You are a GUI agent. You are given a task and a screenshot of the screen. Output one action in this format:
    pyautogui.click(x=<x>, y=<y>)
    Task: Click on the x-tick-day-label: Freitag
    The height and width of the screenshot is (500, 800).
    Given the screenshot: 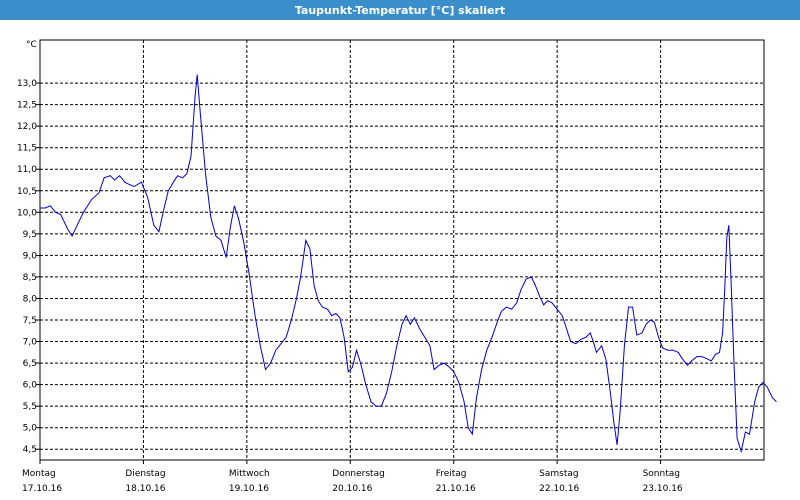 What is the action you would take?
    pyautogui.click(x=451, y=474)
    